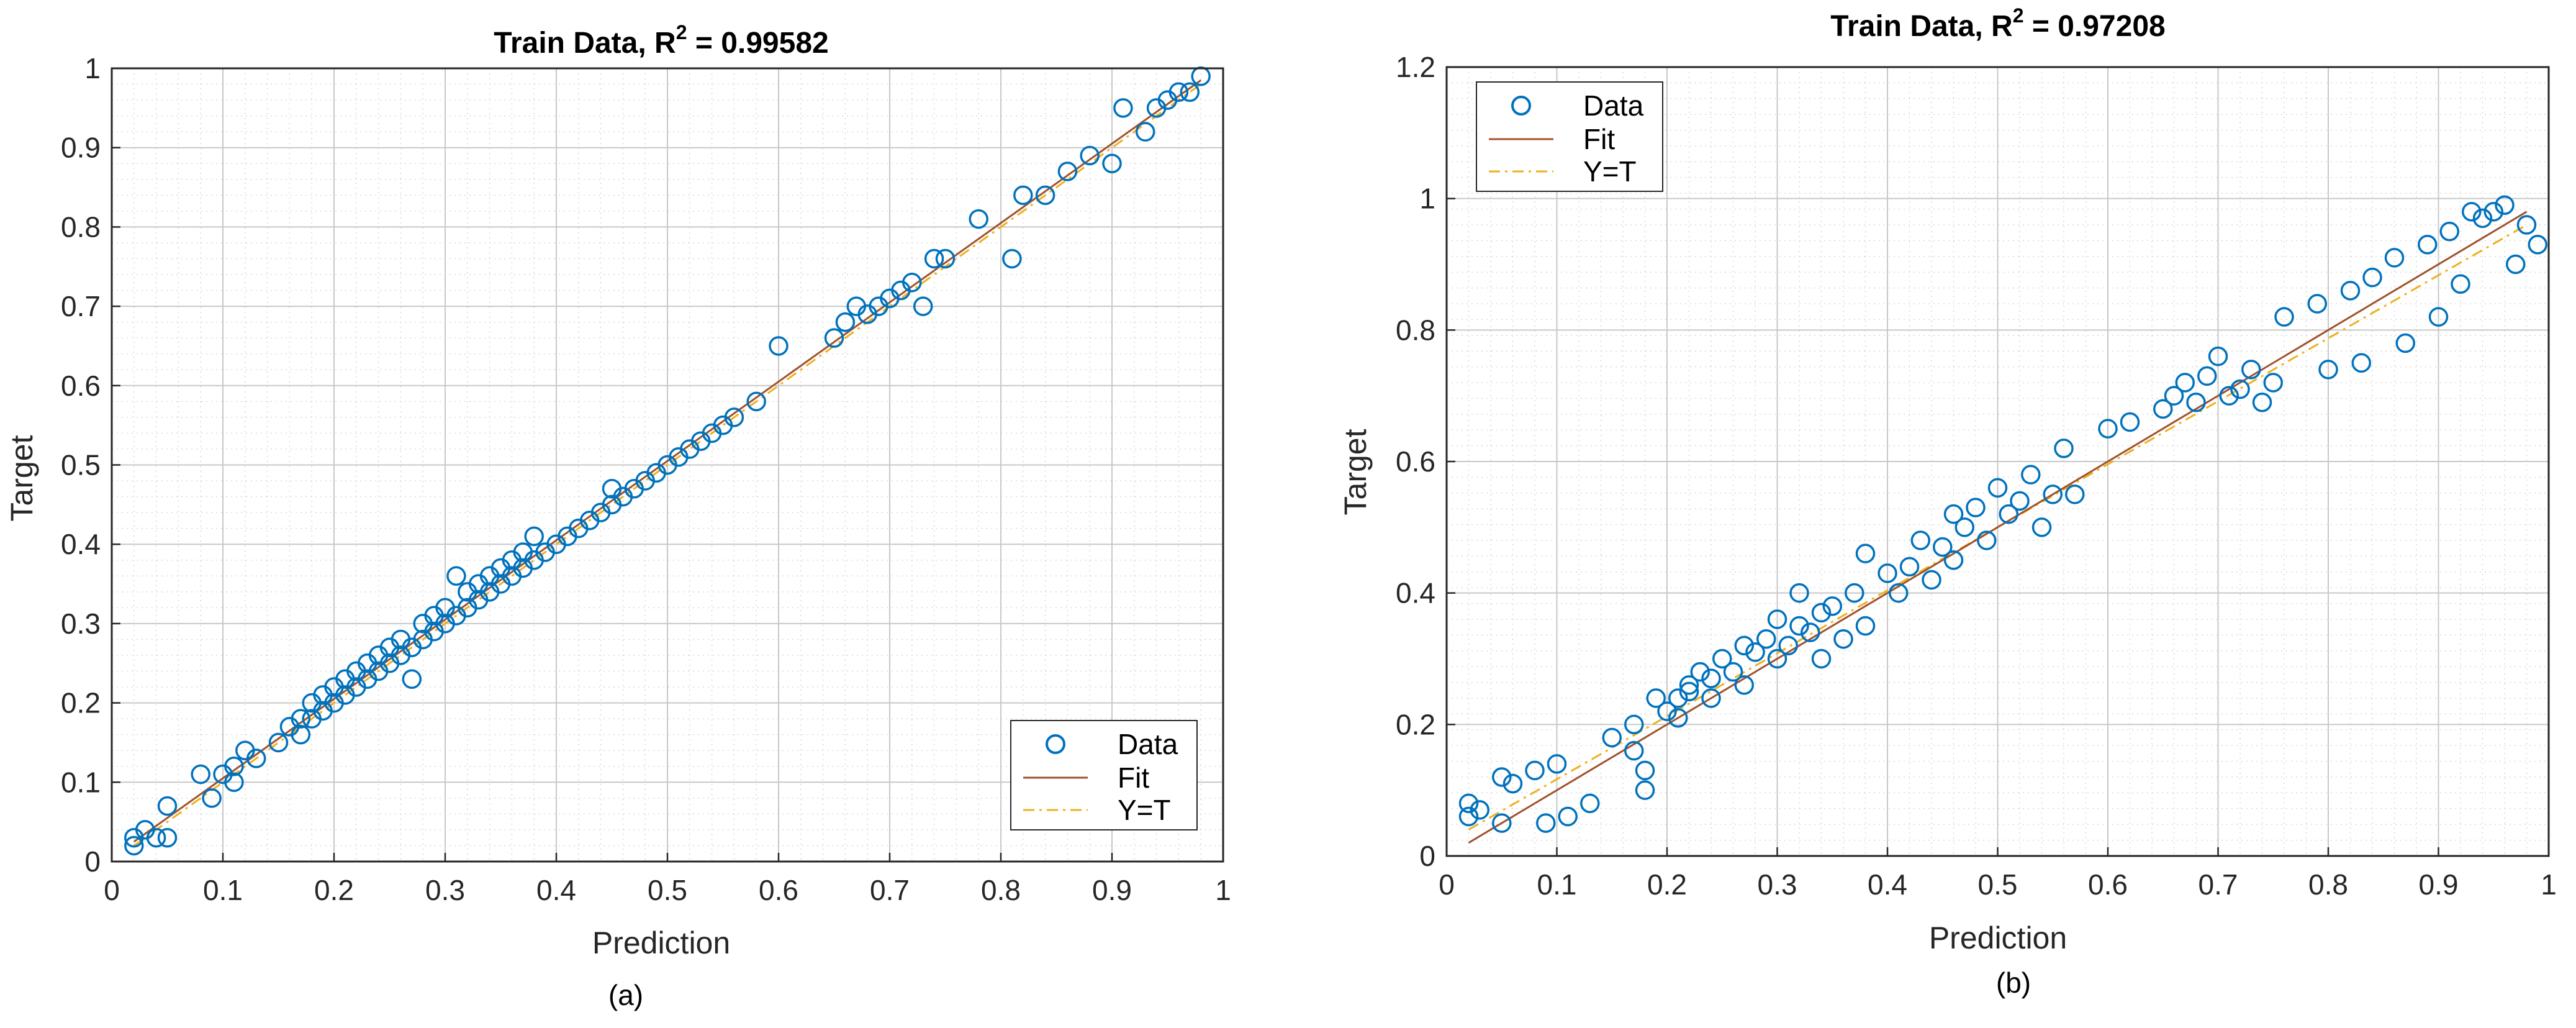 Image resolution: width=2576 pixels, height=1028 pixels. What do you see at coordinates (2095, 26) in the screenshot?
I see `chart-title-value: = 0.97208` at bounding box center [2095, 26].